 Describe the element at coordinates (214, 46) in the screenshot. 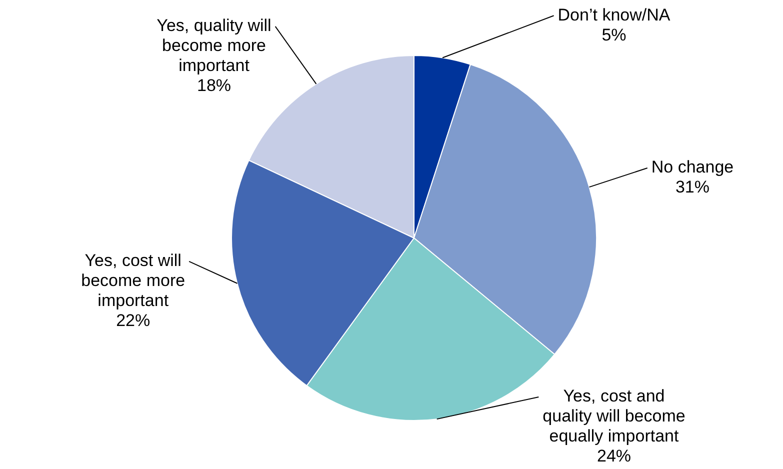

I see `slice-label: Yes, quality will become more important` at that location.